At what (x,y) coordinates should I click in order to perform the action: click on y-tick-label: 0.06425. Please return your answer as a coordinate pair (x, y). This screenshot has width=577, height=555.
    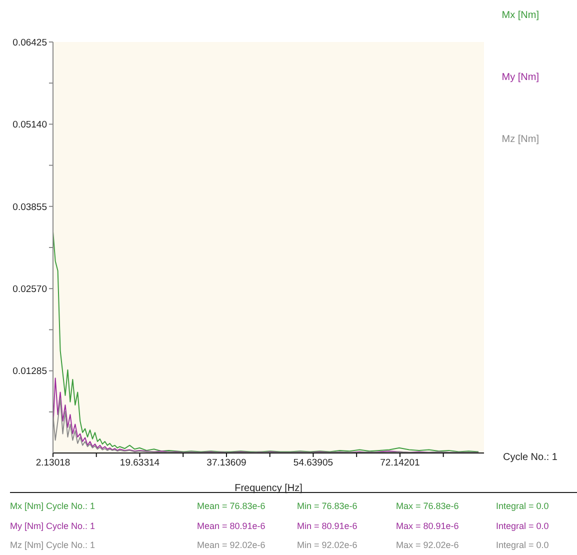
    Looking at the image, I should click on (29, 42).